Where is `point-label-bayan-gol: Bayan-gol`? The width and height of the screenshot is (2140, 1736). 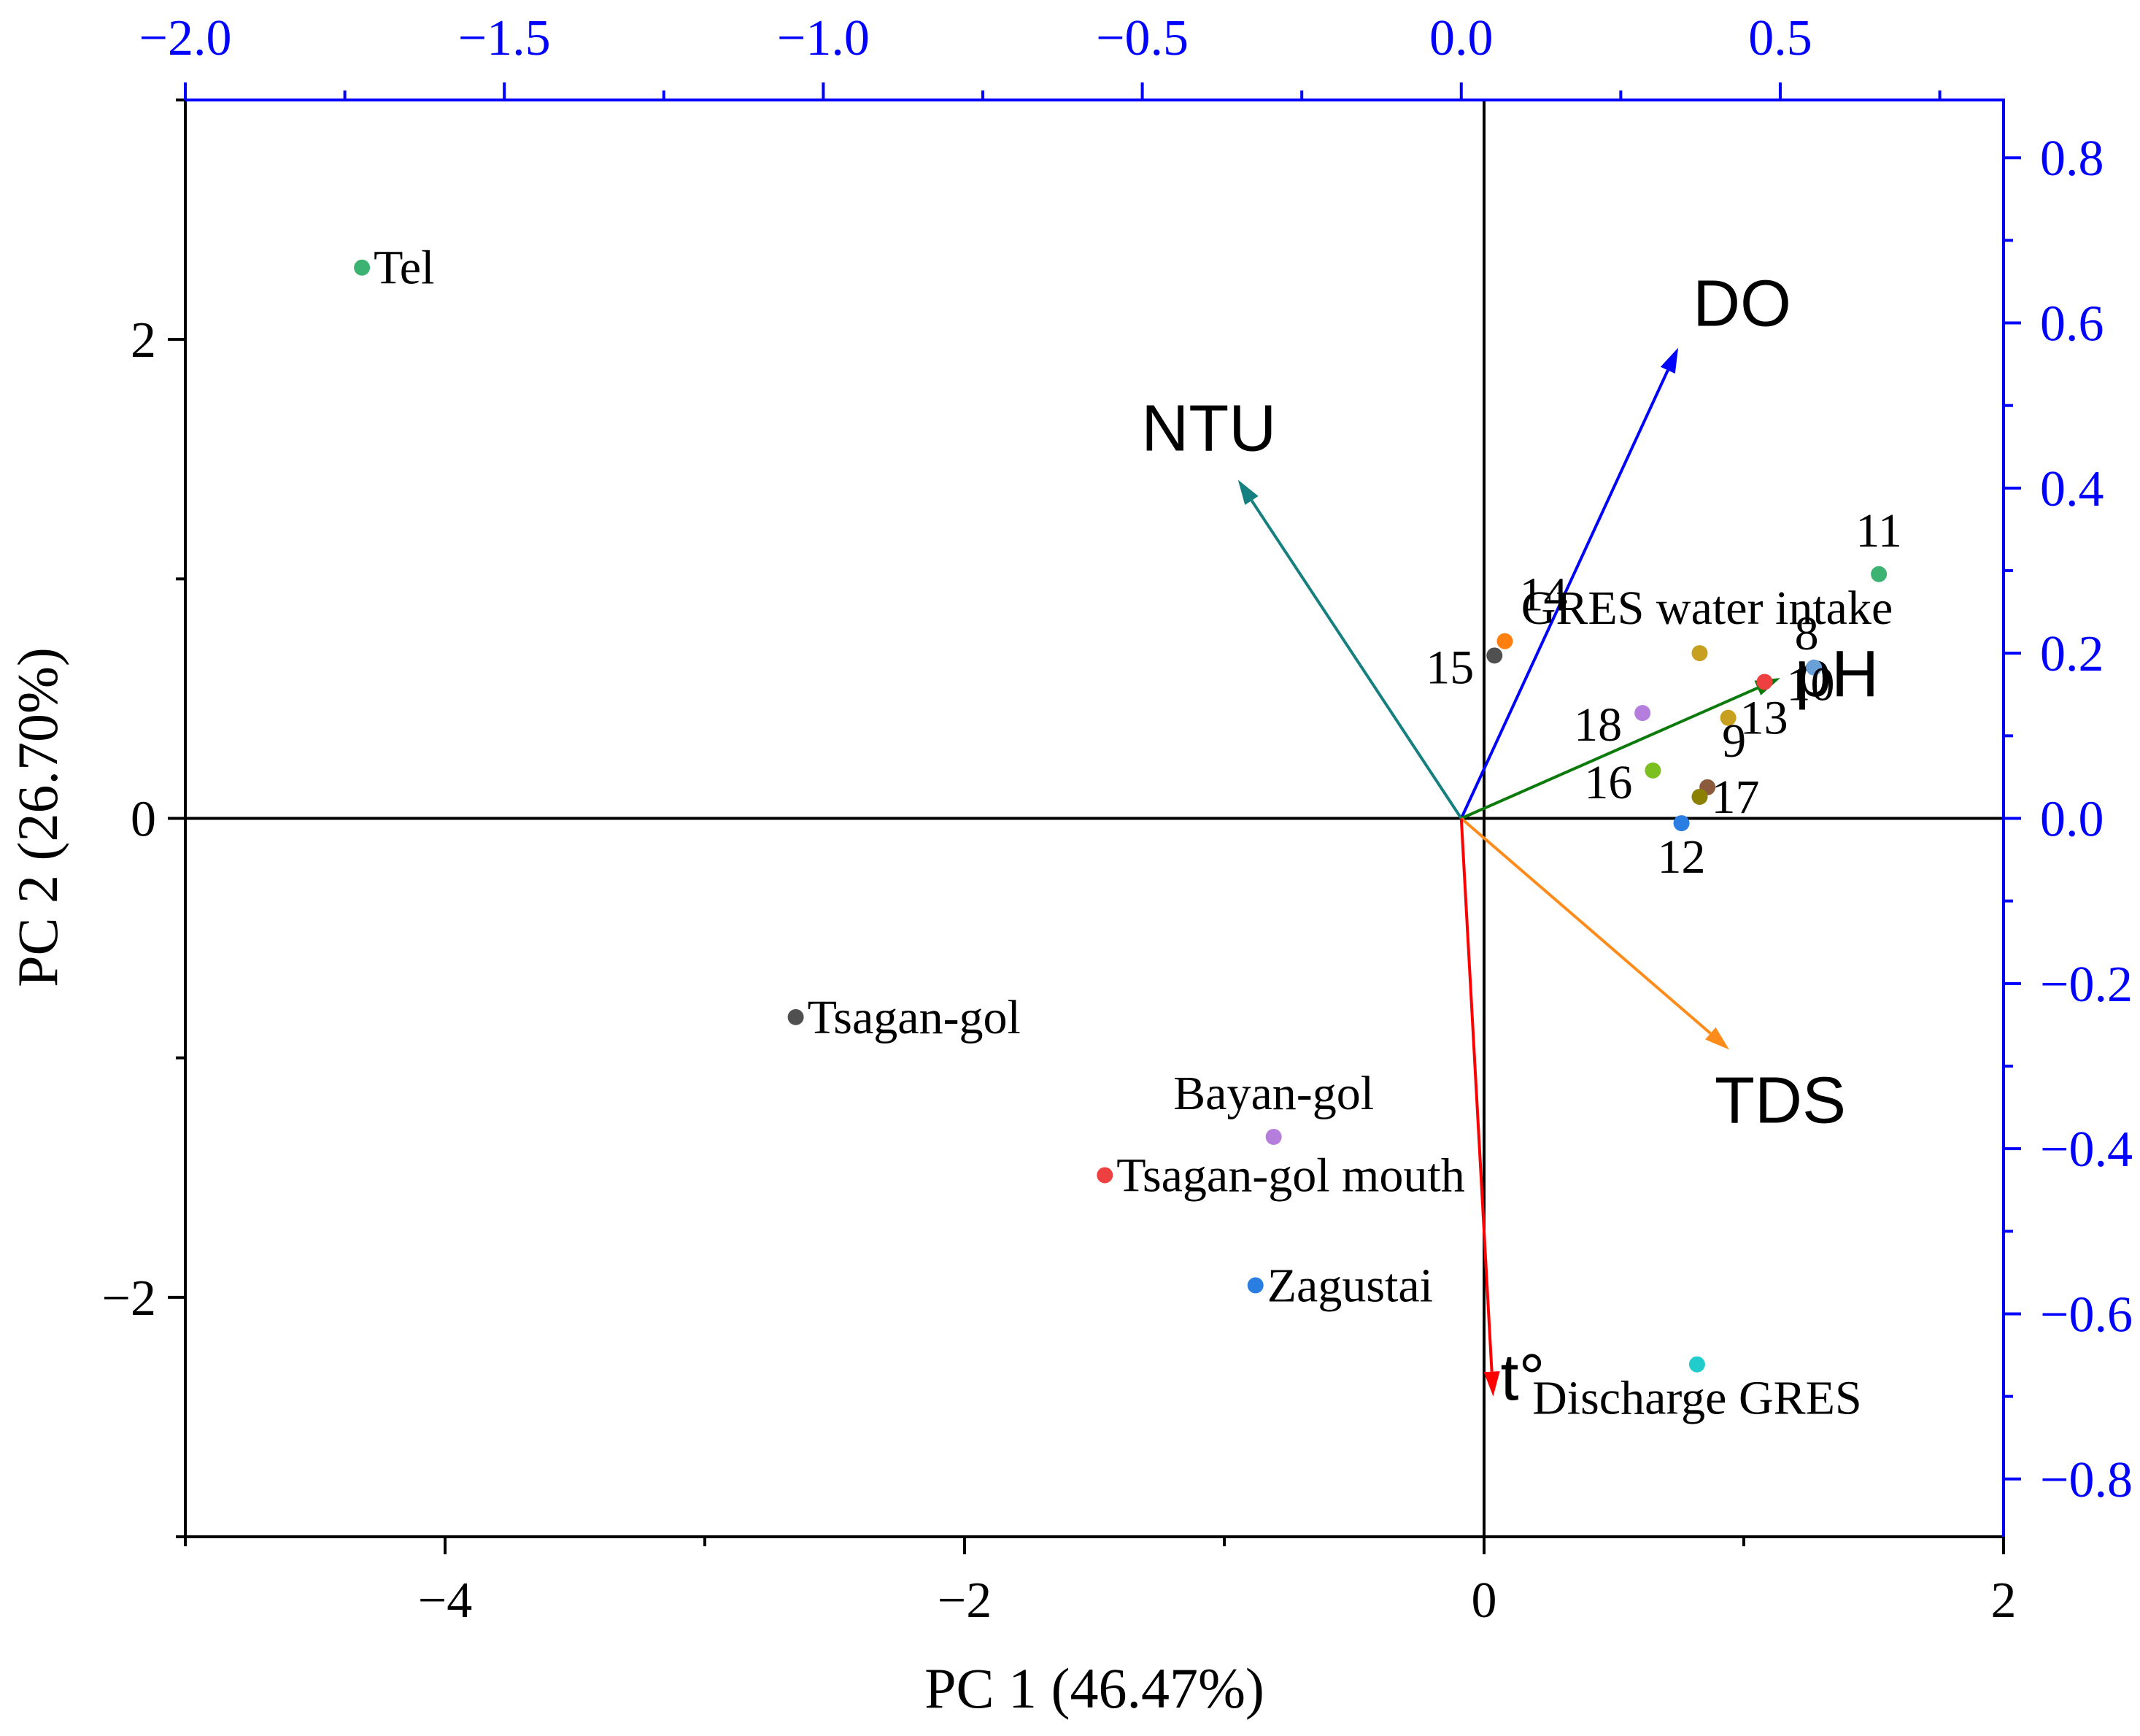 point-label-bayan-gol: Bayan-gol is located at coordinates (1273, 1093).